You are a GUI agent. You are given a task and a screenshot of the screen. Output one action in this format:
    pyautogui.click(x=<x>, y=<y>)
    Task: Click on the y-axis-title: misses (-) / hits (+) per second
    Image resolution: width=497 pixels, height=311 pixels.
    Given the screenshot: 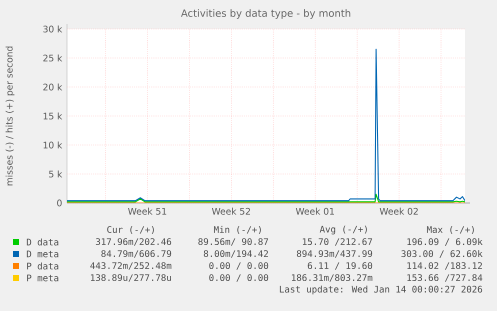 What is the action you would take?
    pyautogui.click(x=10, y=116)
    